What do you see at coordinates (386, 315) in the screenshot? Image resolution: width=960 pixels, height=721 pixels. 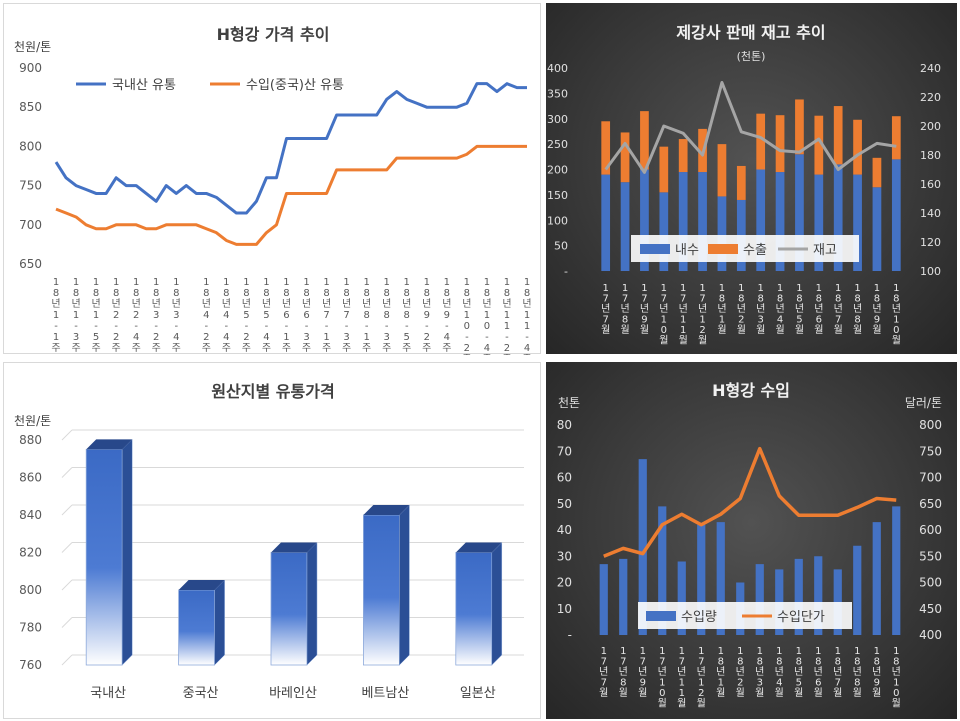 I see `x-tick-label: 1 8 년 8 -3 주` at bounding box center [386, 315].